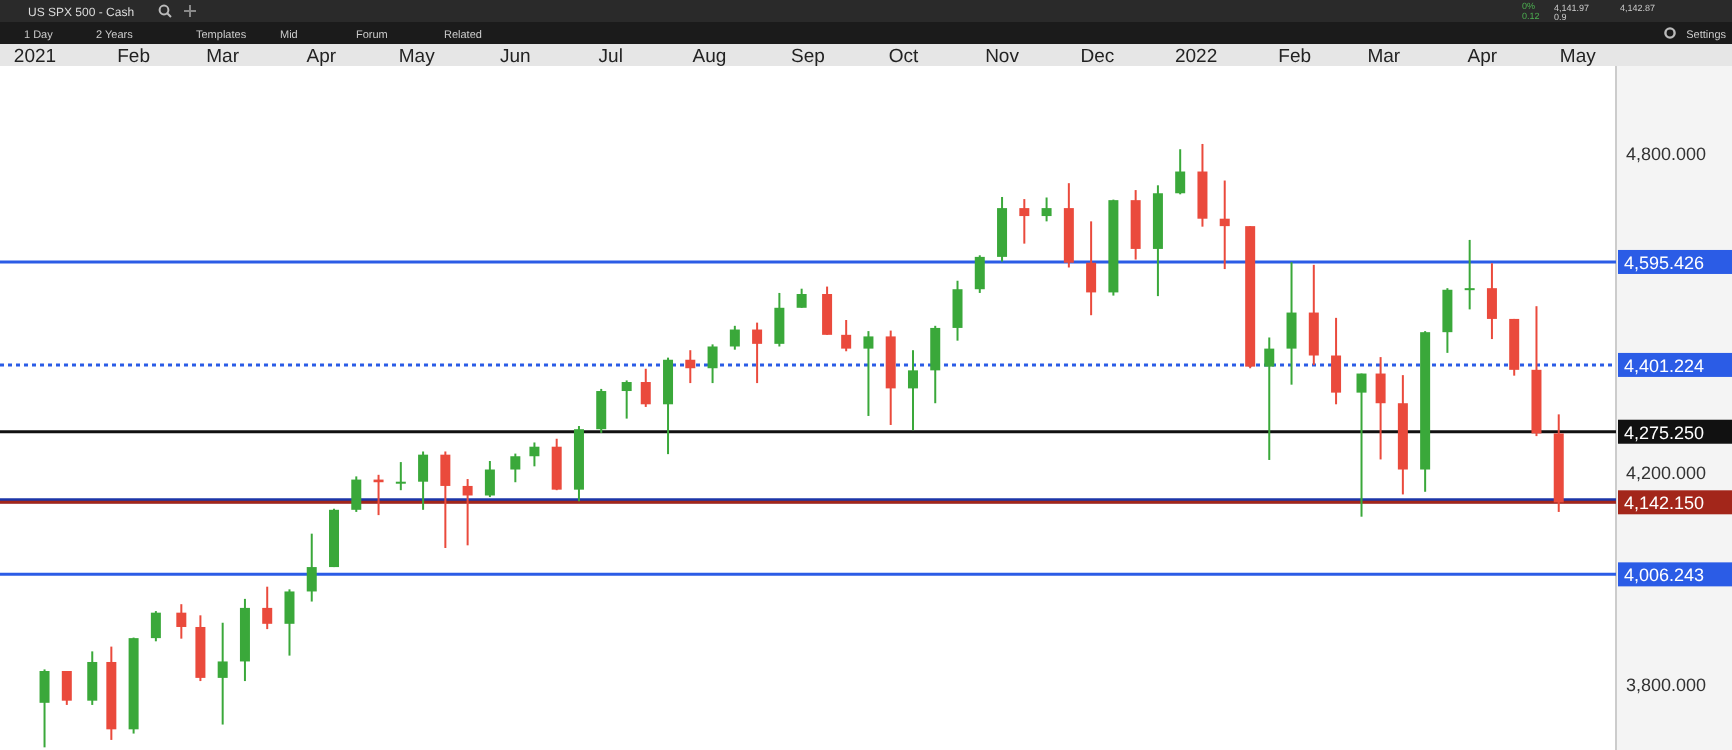 The height and width of the screenshot is (750, 1732). What do you see at coordinates (1664, 365) in the screenshot?
I see `ref-line-label: 4,401.224` at bounding box center [1664, 365].